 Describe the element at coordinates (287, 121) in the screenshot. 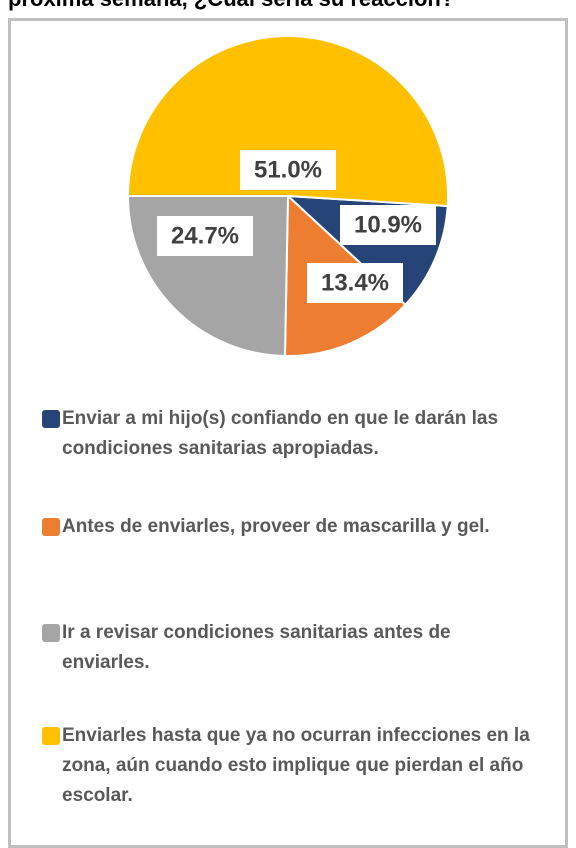

I see `pie-slice` at that location.